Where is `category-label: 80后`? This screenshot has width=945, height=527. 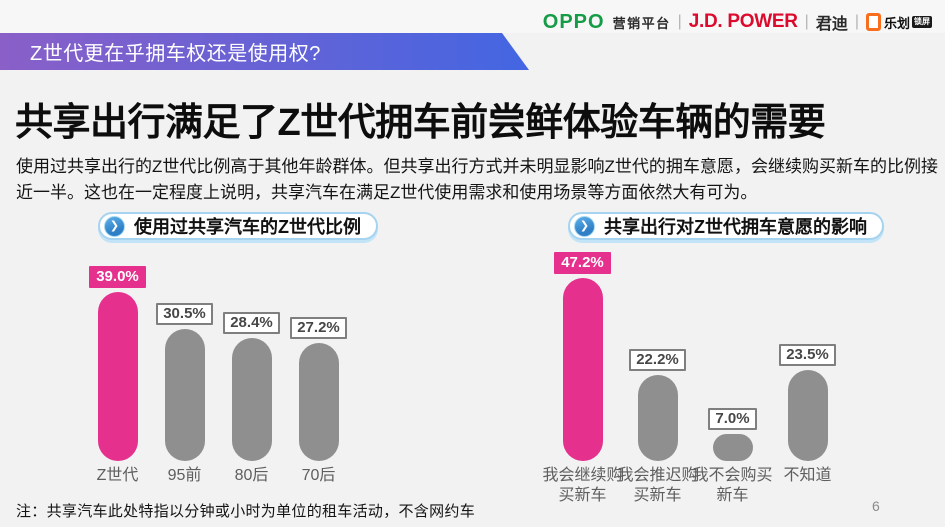 category-label: 80后 is located at coordinates (251, 475).